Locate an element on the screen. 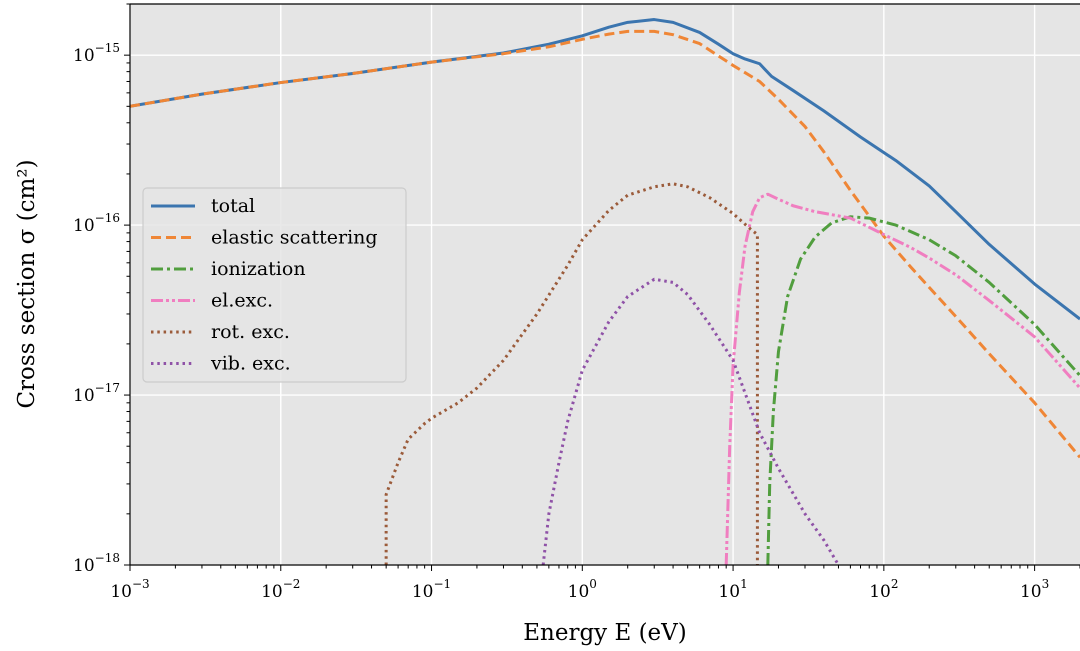 The image size is (1080, 651). legend-label: rot. exc. is located at coordinates (250, 332).